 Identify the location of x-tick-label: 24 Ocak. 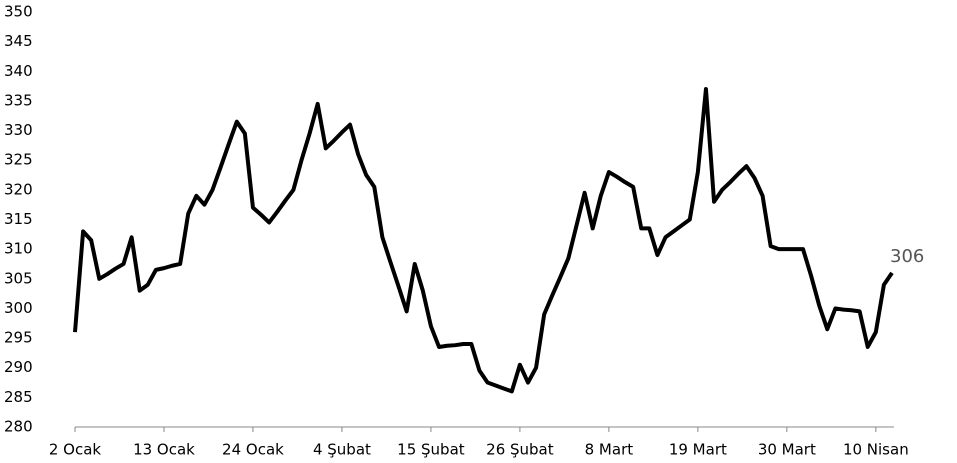
(253, 450).